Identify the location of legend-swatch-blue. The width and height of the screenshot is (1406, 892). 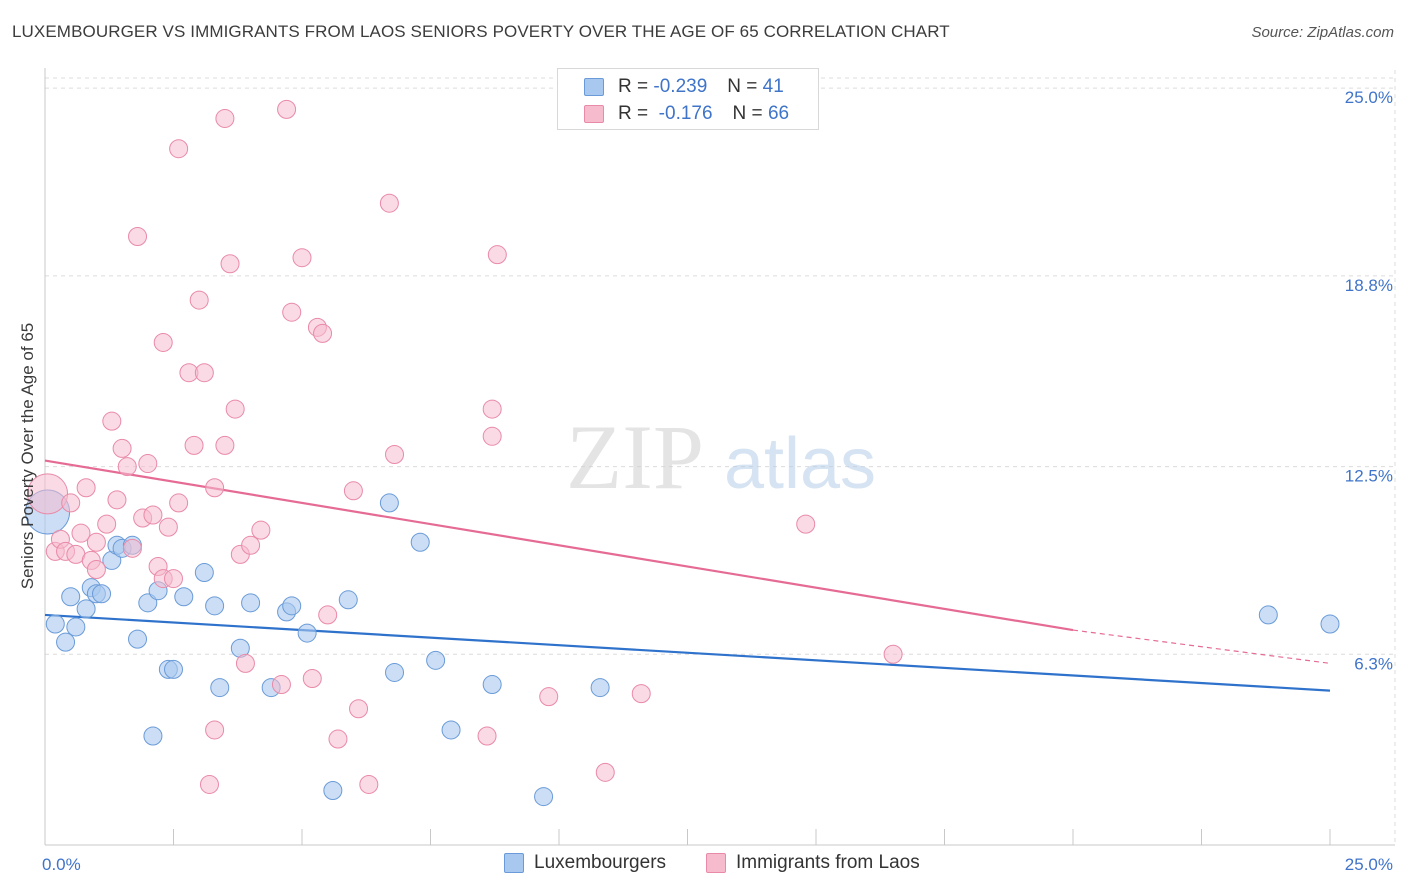
(594, 87).